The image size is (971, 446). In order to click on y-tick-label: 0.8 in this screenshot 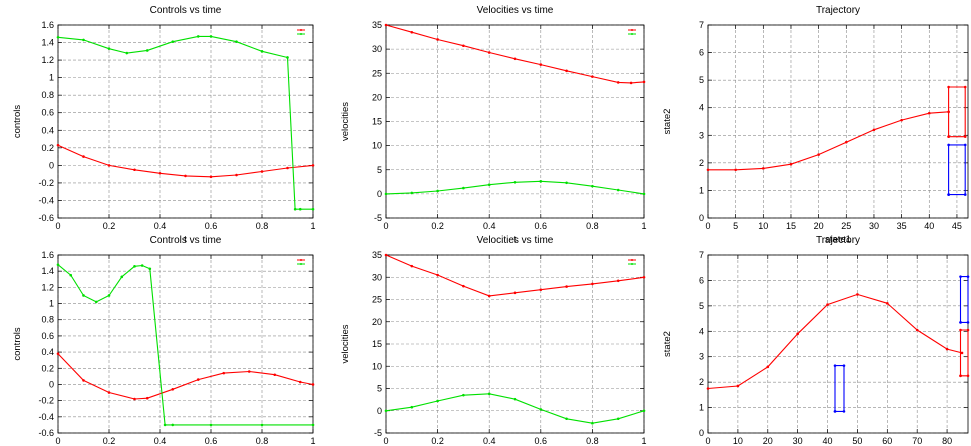, I will do `click(47, 95)`.